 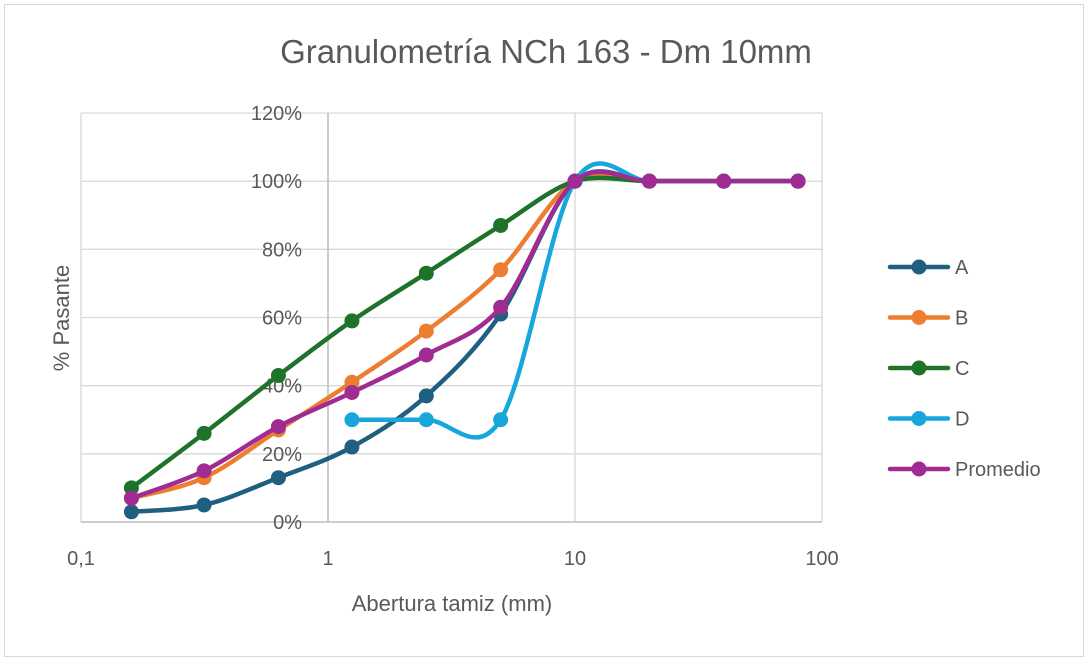 I want to click on chart-title: Granulometría NCh 163 - Dm 10mm, so click(x=546, y=51).